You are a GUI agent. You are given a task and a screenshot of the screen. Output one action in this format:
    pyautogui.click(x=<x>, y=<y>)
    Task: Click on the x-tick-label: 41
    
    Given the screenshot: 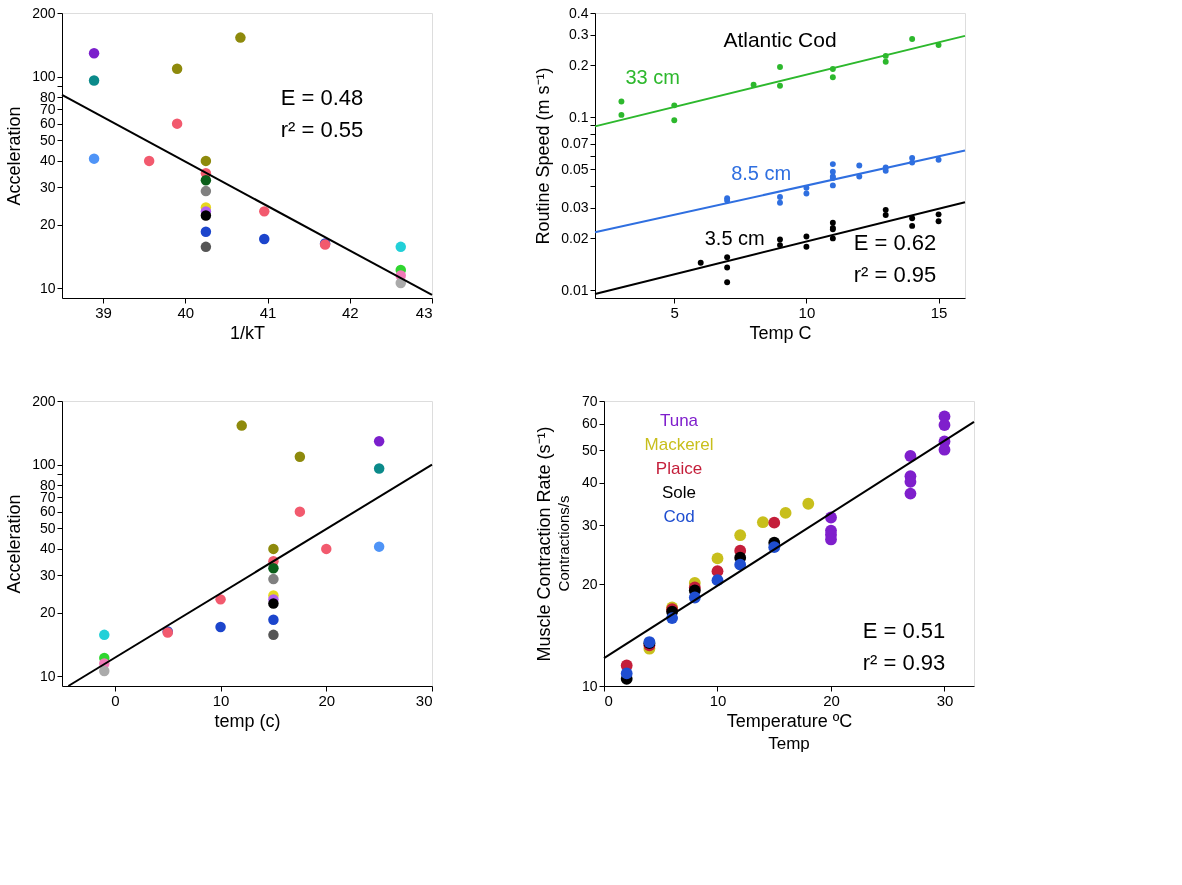 What is the action you would take?
    pyautogui.click(x=268, y=312)
    